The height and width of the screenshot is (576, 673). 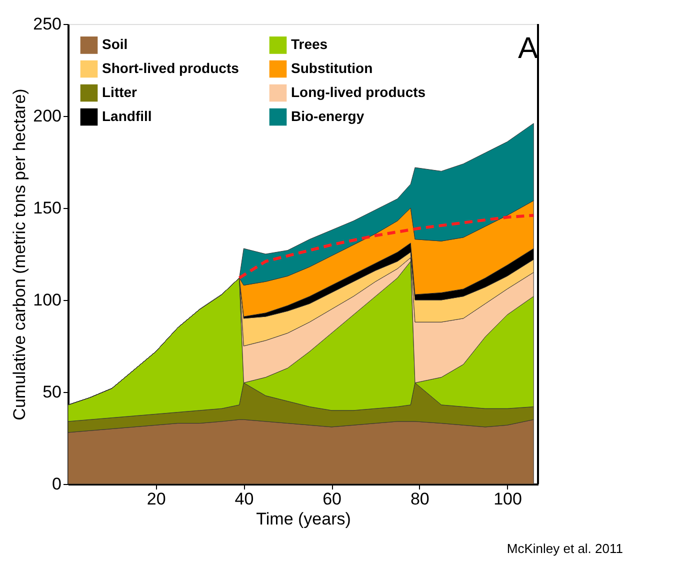 I want to click on legend-label: Trees, so click(x=309, y=44).